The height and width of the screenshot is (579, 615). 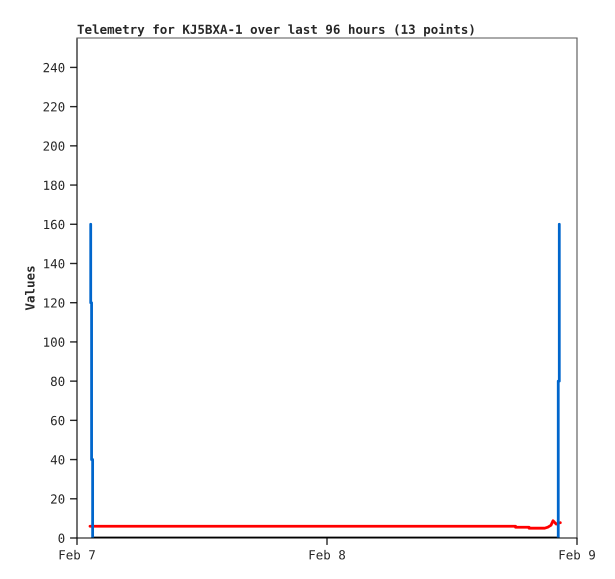 I want to click on y-tick-label: 100, so click(x=54, y=342).